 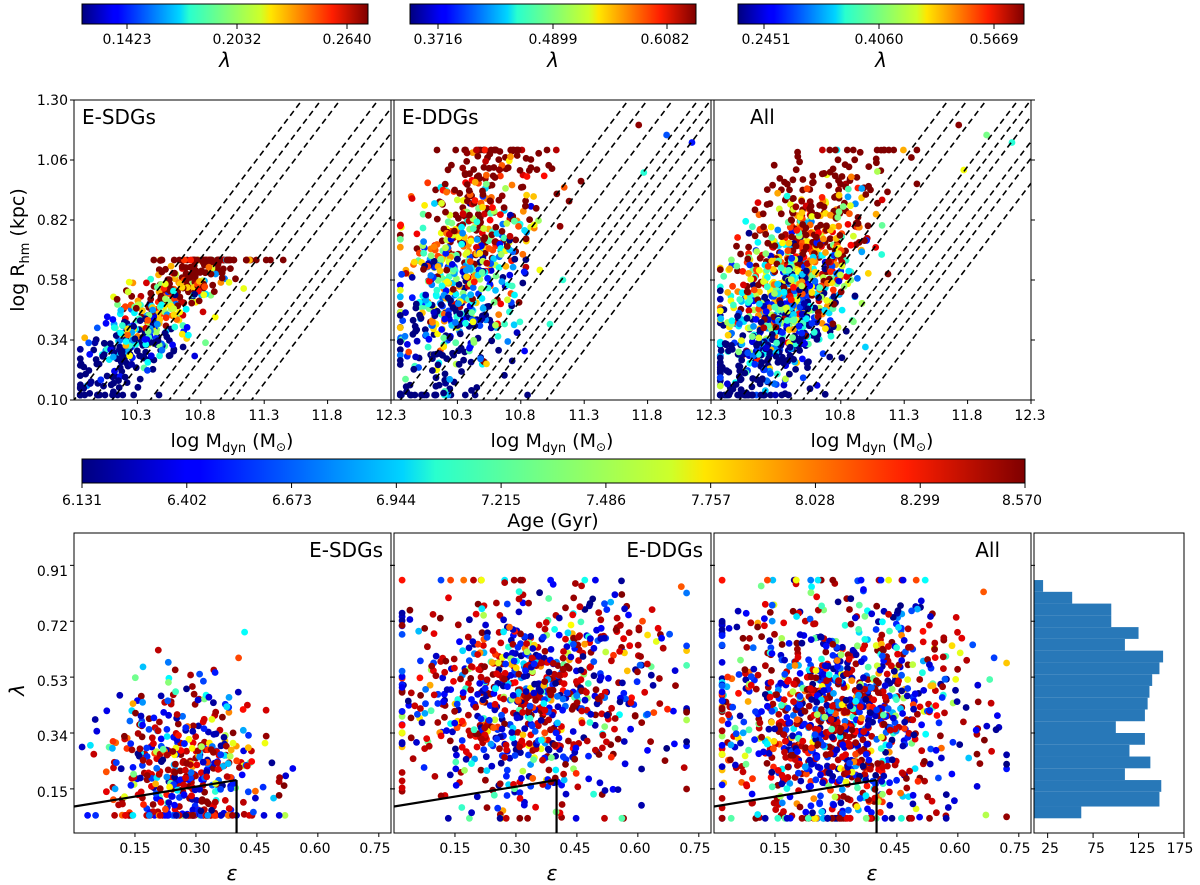 What do you see at coordinates (628, 290) in the screenshot?
I see `dashed-line` at bounding box center [628, 290].